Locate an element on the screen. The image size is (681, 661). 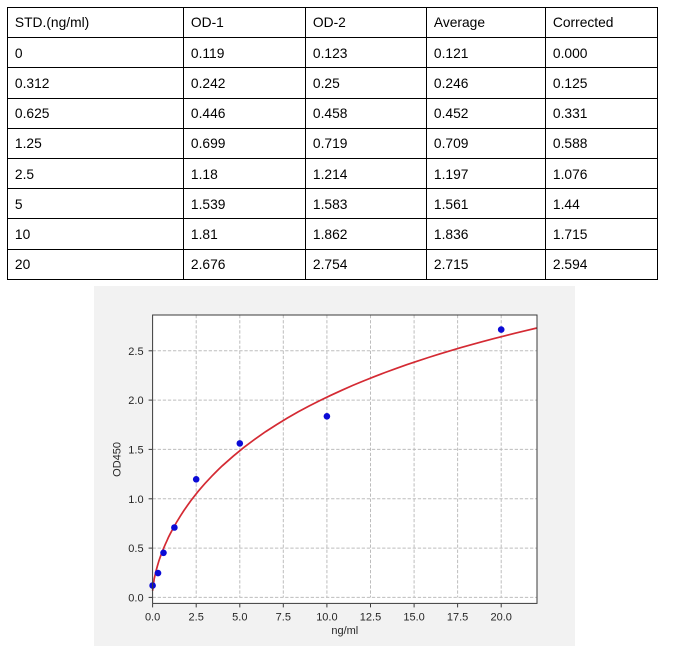
svg-text: 15.0 is located at coordinates (413, 618).